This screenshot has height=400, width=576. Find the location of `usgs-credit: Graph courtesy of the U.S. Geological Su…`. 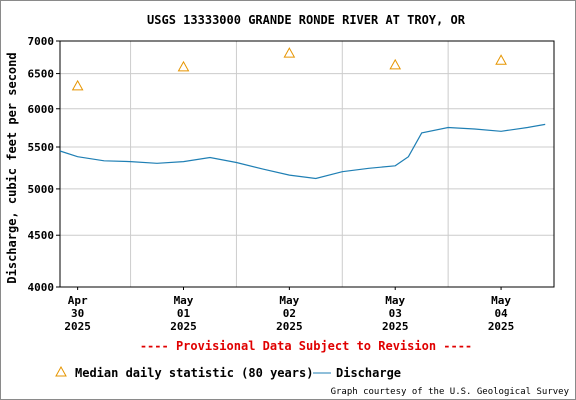

usgs-credit: Graph courtesy of the U.S. Geological Su… is located at coordinates (450, 392).